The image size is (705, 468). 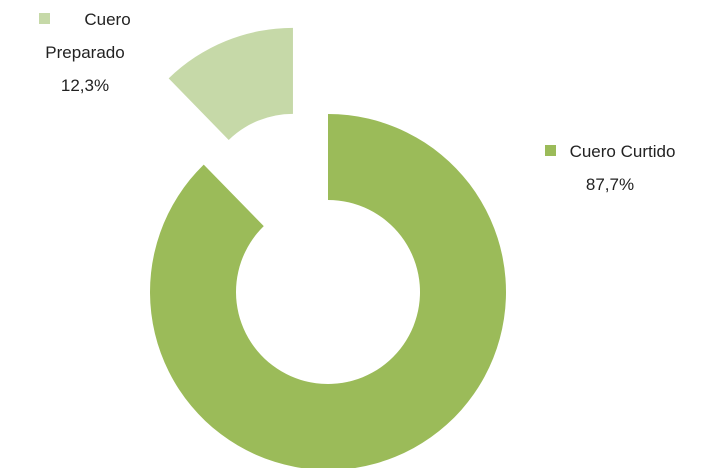 I want to click on category-label: Cuero Preparado, so click(x=88, y=36).